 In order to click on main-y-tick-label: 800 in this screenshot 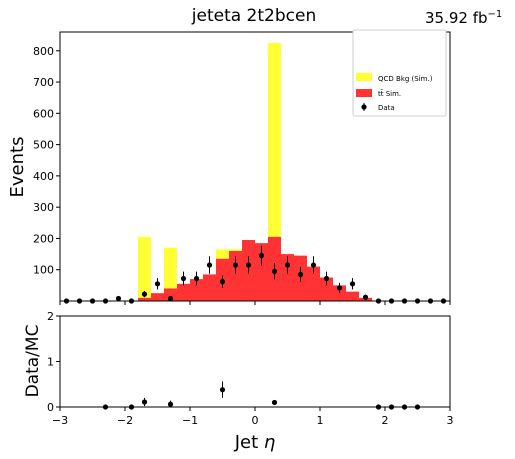, I will do `click(43, 51)`.